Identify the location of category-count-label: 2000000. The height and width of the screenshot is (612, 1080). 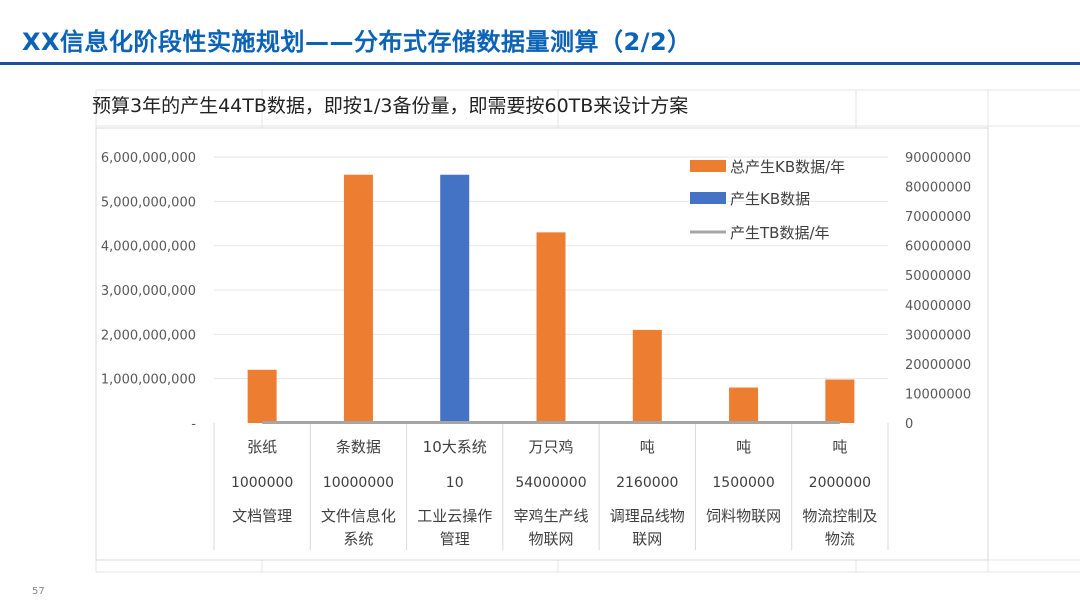
(840, 483).